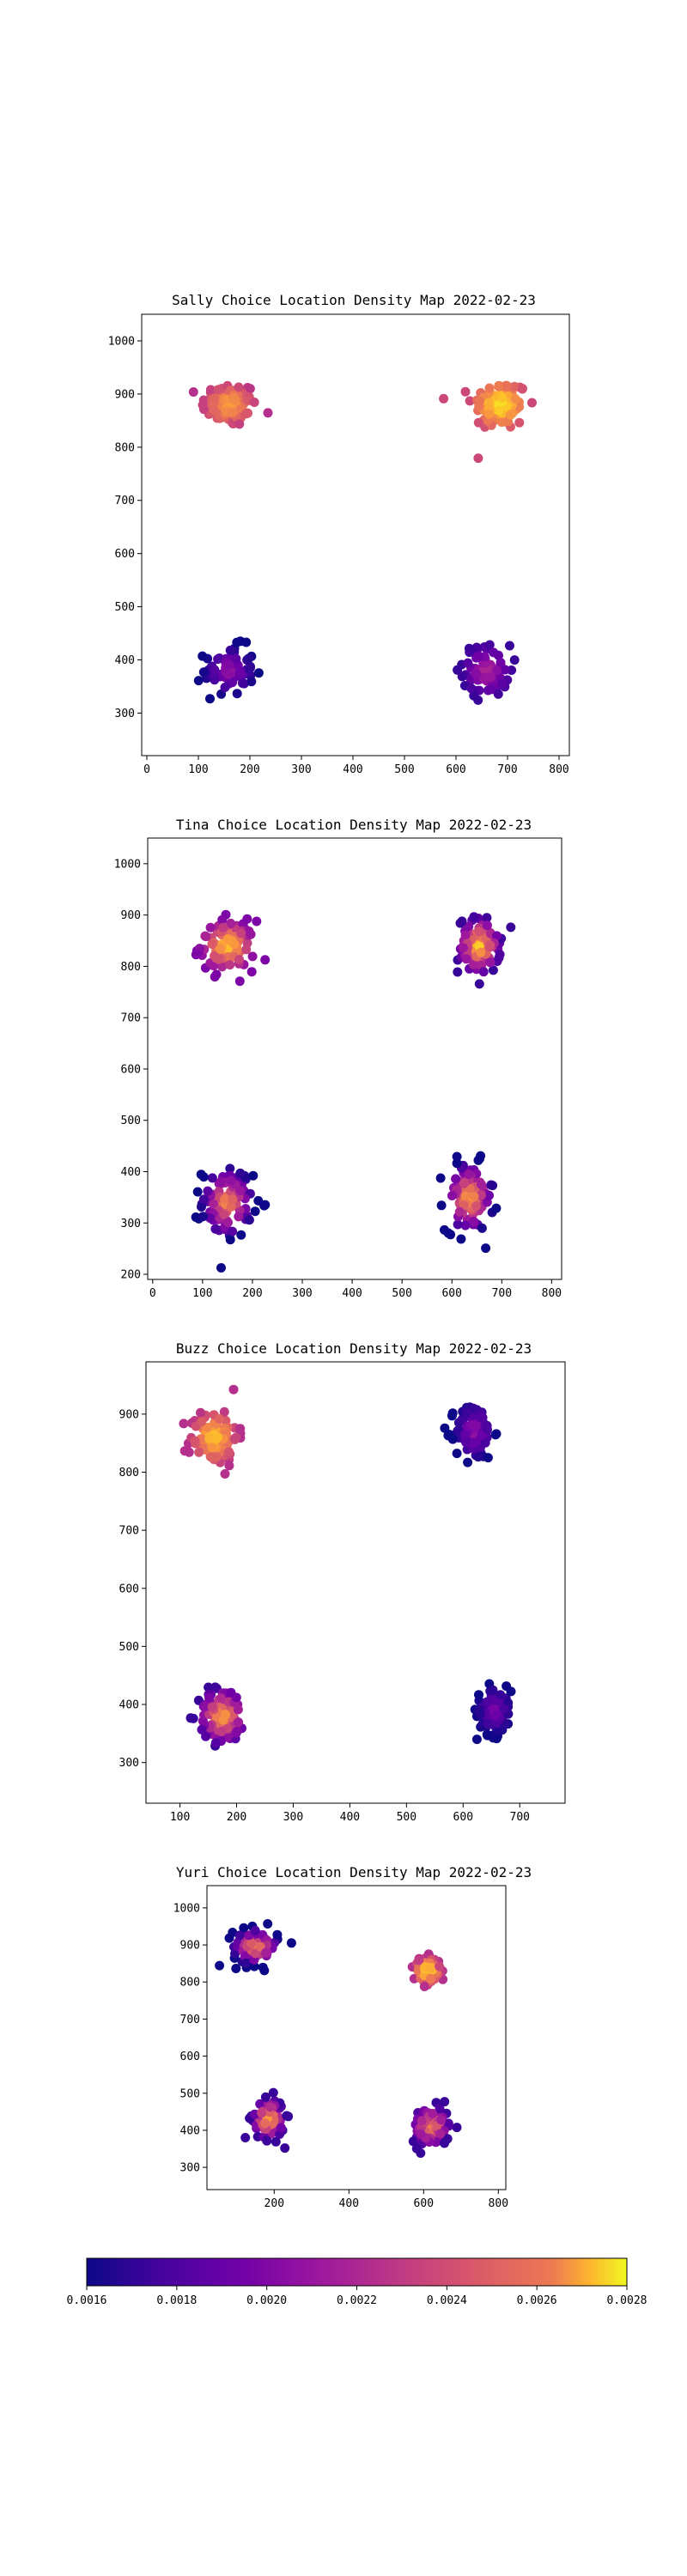 The image size is (687, 2576). I want to click on y-tick-label: 700, so click(190, 2020).